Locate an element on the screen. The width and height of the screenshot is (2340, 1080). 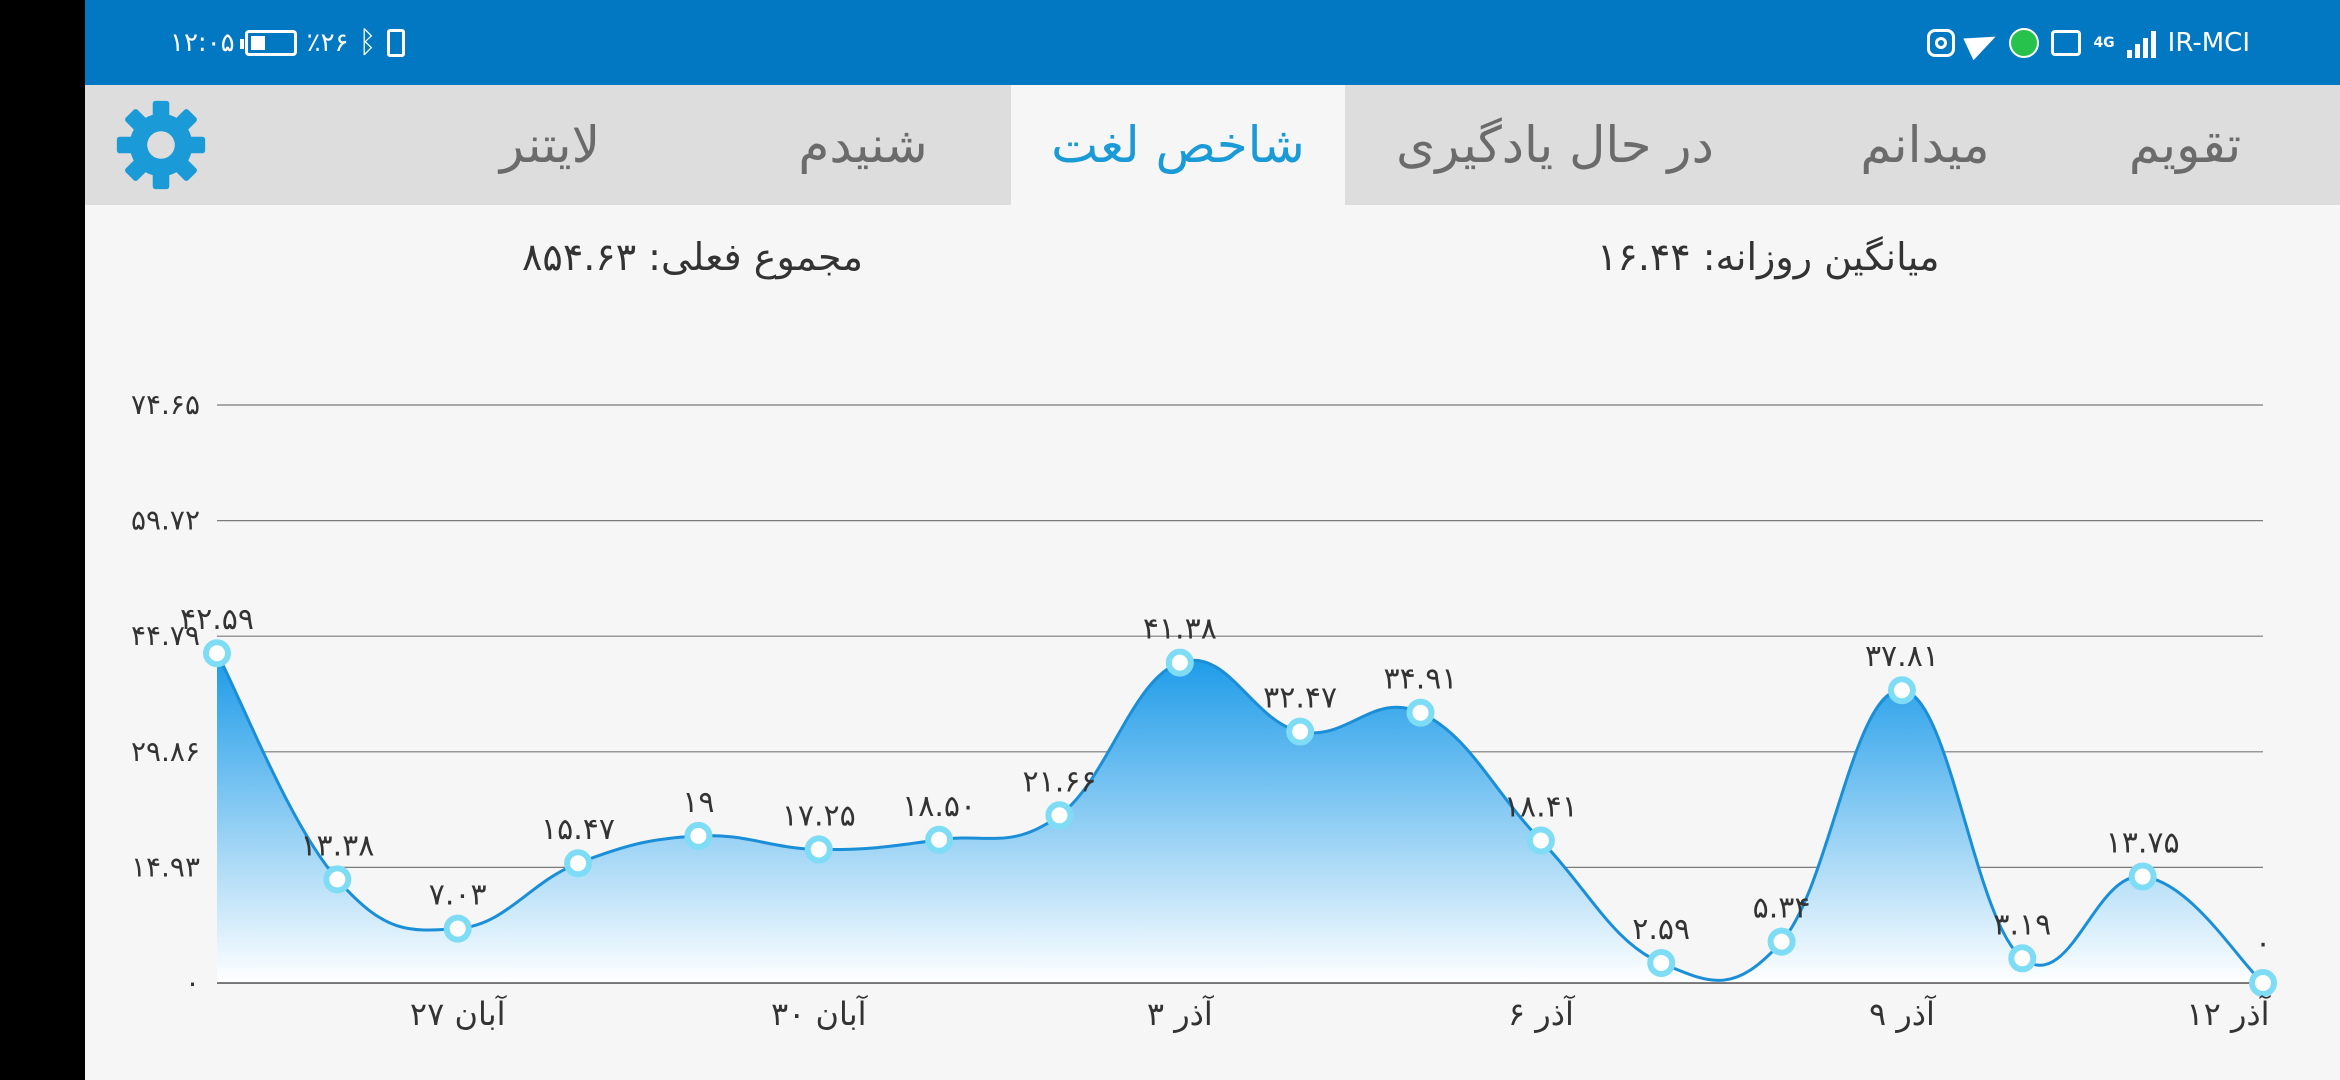
data-label: ۲.۵۹ is located at coordinates (1661, 929).